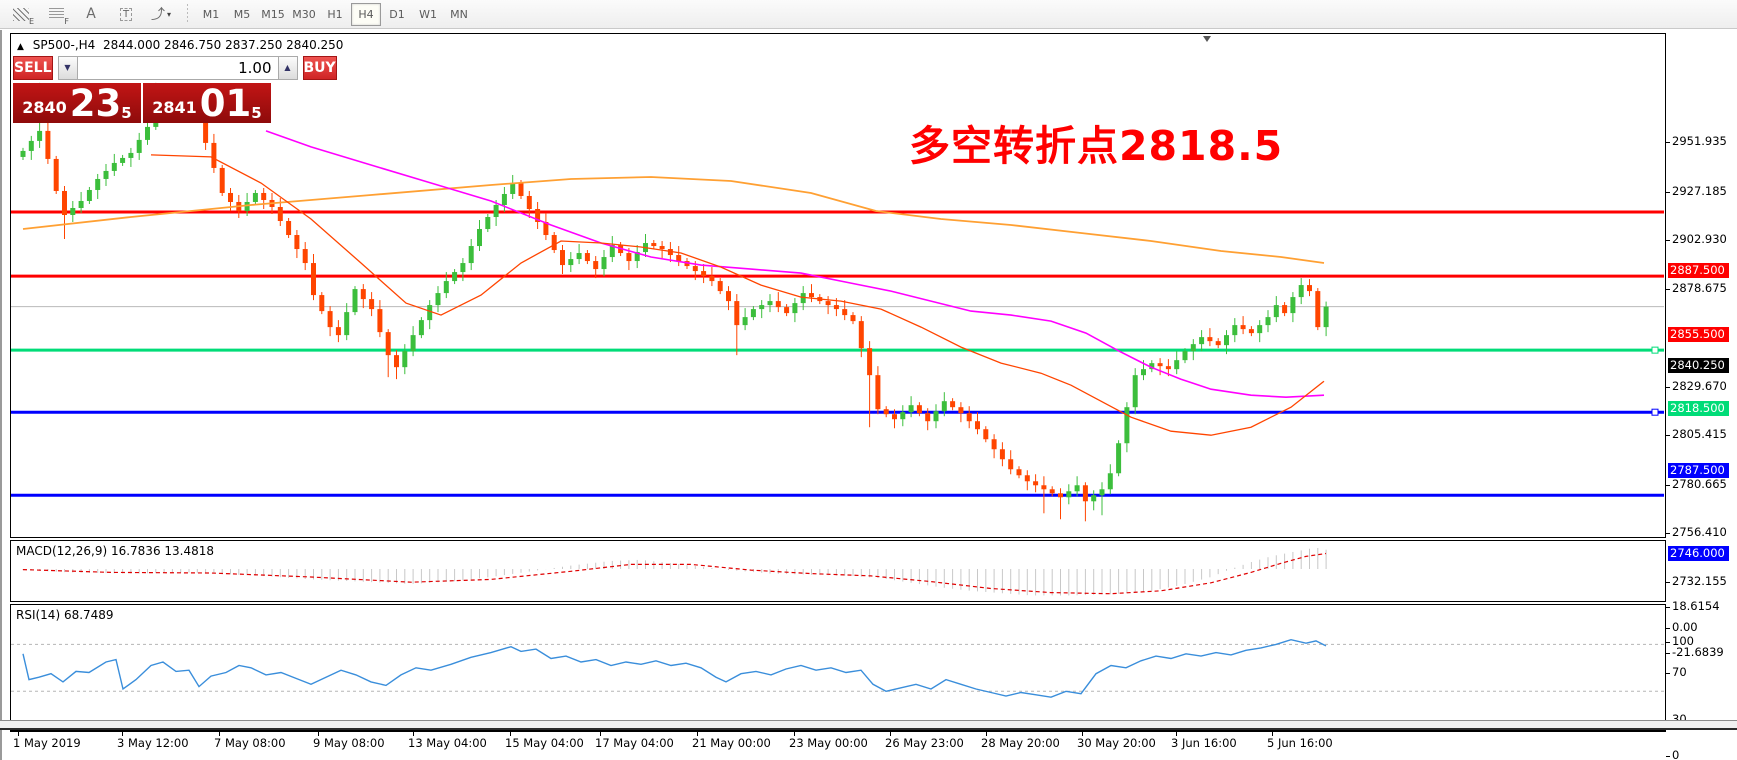  Describe the element at coordinates (349, 743) in the screenshot. I see `time-axis-label: 9 May 08:00` at that location.